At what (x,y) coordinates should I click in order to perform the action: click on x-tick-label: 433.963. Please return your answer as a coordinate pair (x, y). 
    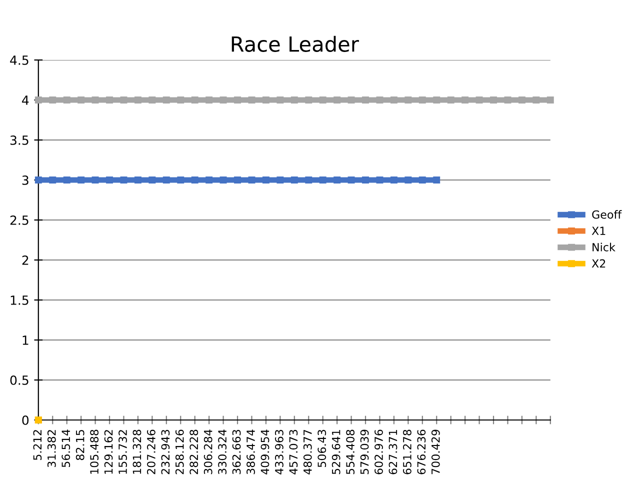
    Looking at the image, I should click on (279, 452).